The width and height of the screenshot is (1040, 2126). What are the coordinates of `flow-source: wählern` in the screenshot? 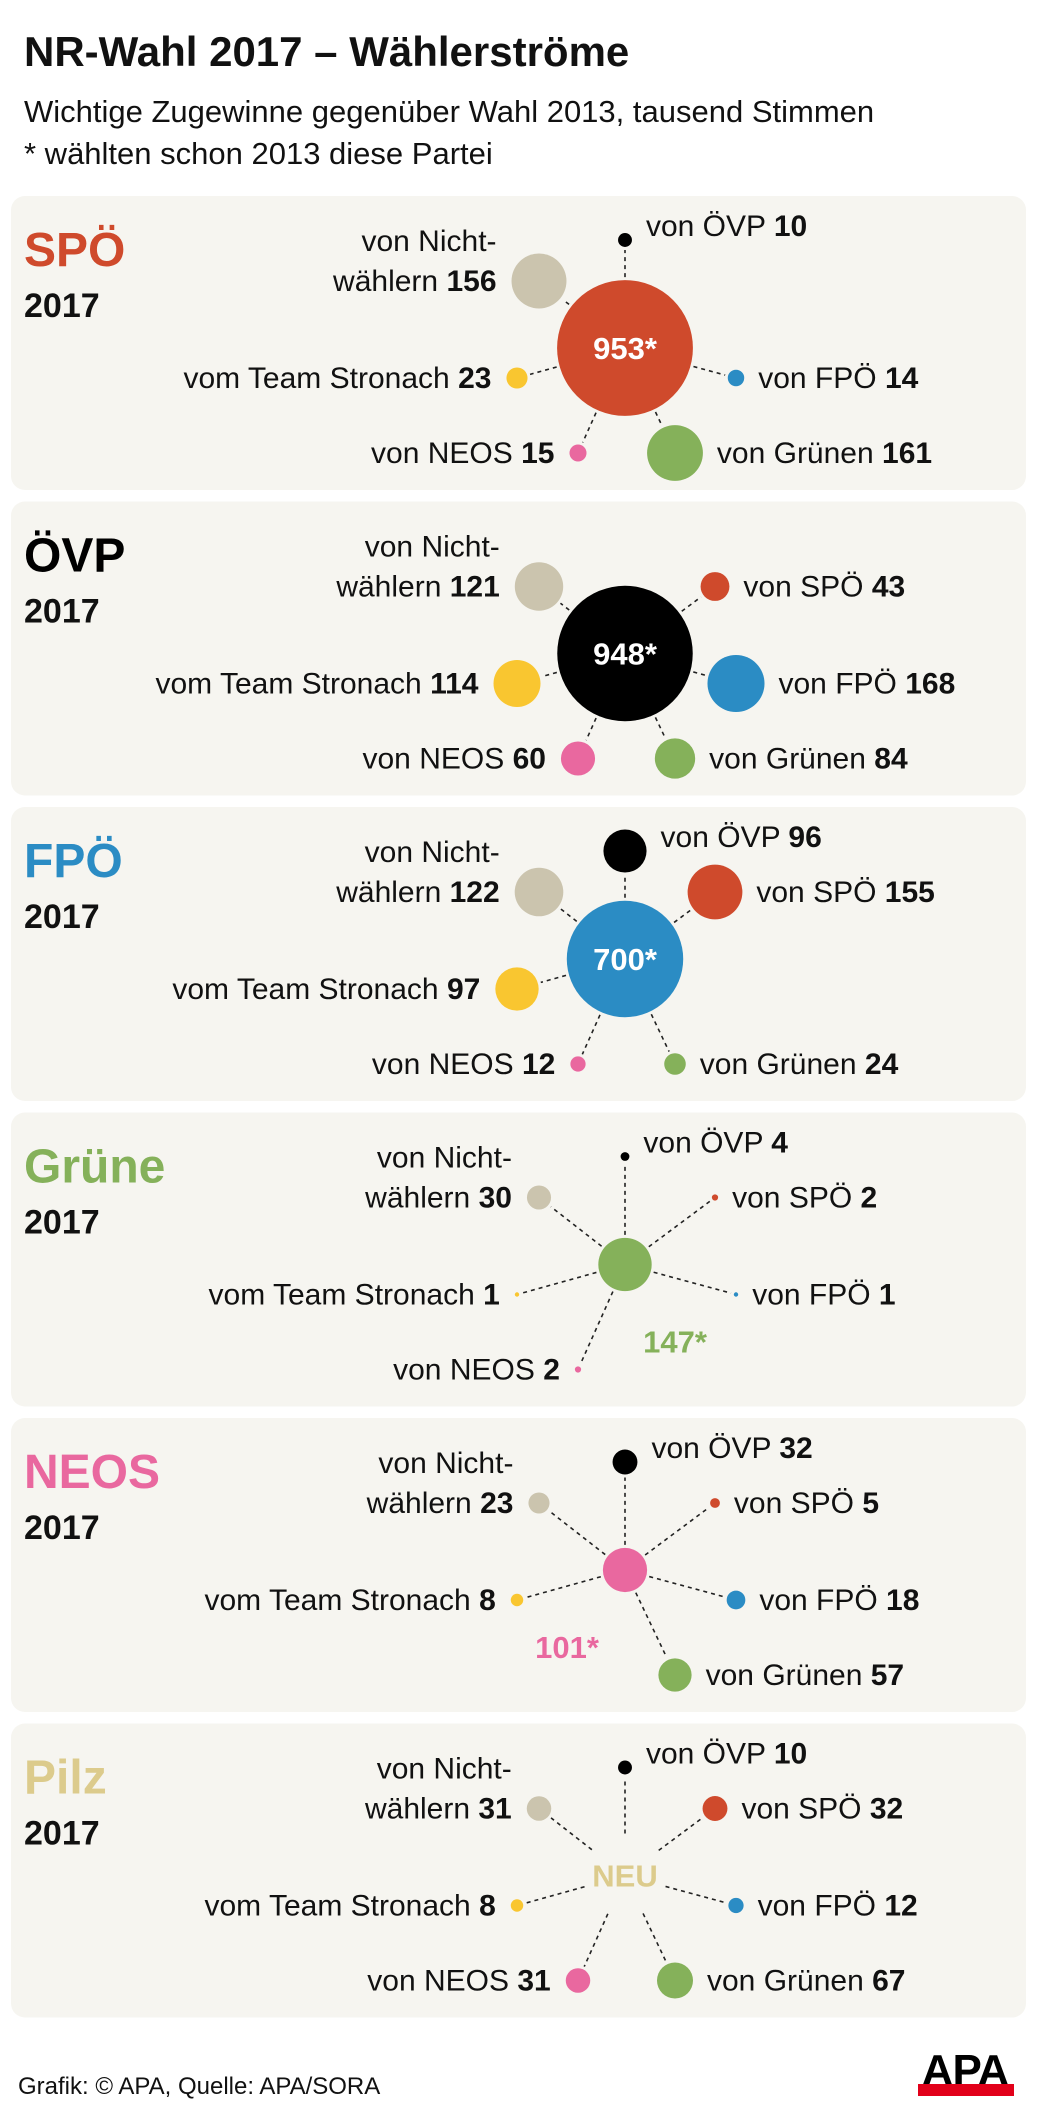 It's located at (417, 1198).